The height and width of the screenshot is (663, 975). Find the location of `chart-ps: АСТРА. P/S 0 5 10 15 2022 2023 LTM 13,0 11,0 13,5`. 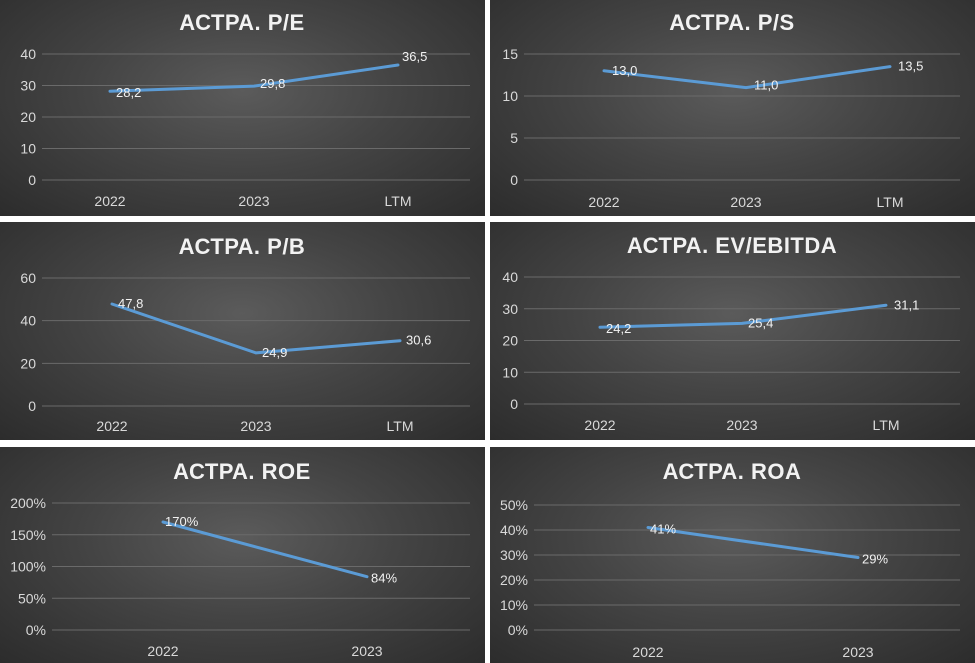

chart-ps: АСТРА. P/S 0 5 10 15 2022 2023 LTM 13,0 11,0 13,5 is located at coordinates (731, 110).